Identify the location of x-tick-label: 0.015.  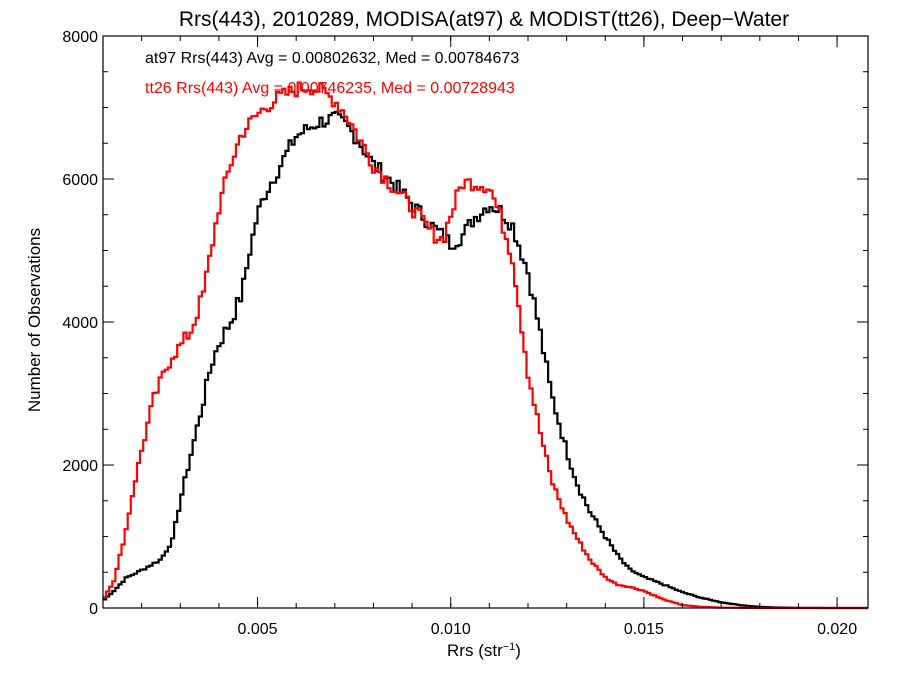
(644, 629).